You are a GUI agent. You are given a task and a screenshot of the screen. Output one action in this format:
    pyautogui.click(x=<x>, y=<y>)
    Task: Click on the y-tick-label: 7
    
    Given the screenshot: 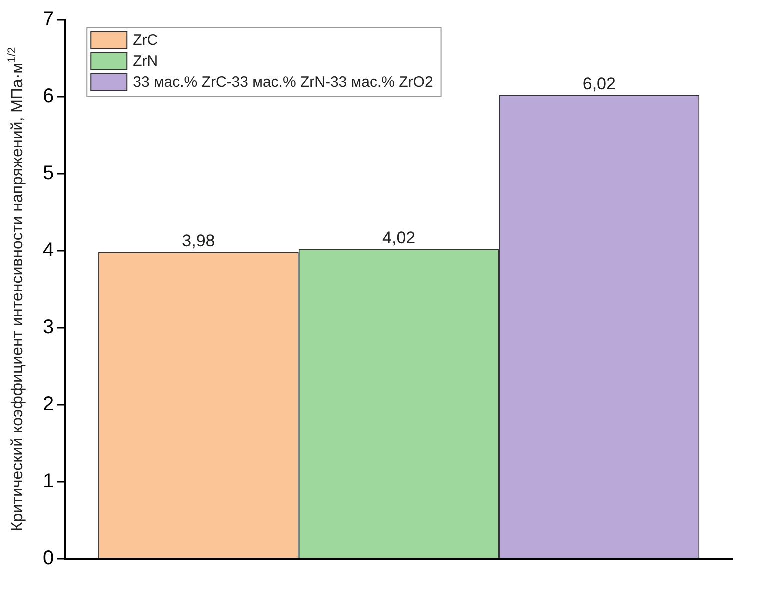 What is the action you would take?
    pyautogui.click(x=48, y=19)
    